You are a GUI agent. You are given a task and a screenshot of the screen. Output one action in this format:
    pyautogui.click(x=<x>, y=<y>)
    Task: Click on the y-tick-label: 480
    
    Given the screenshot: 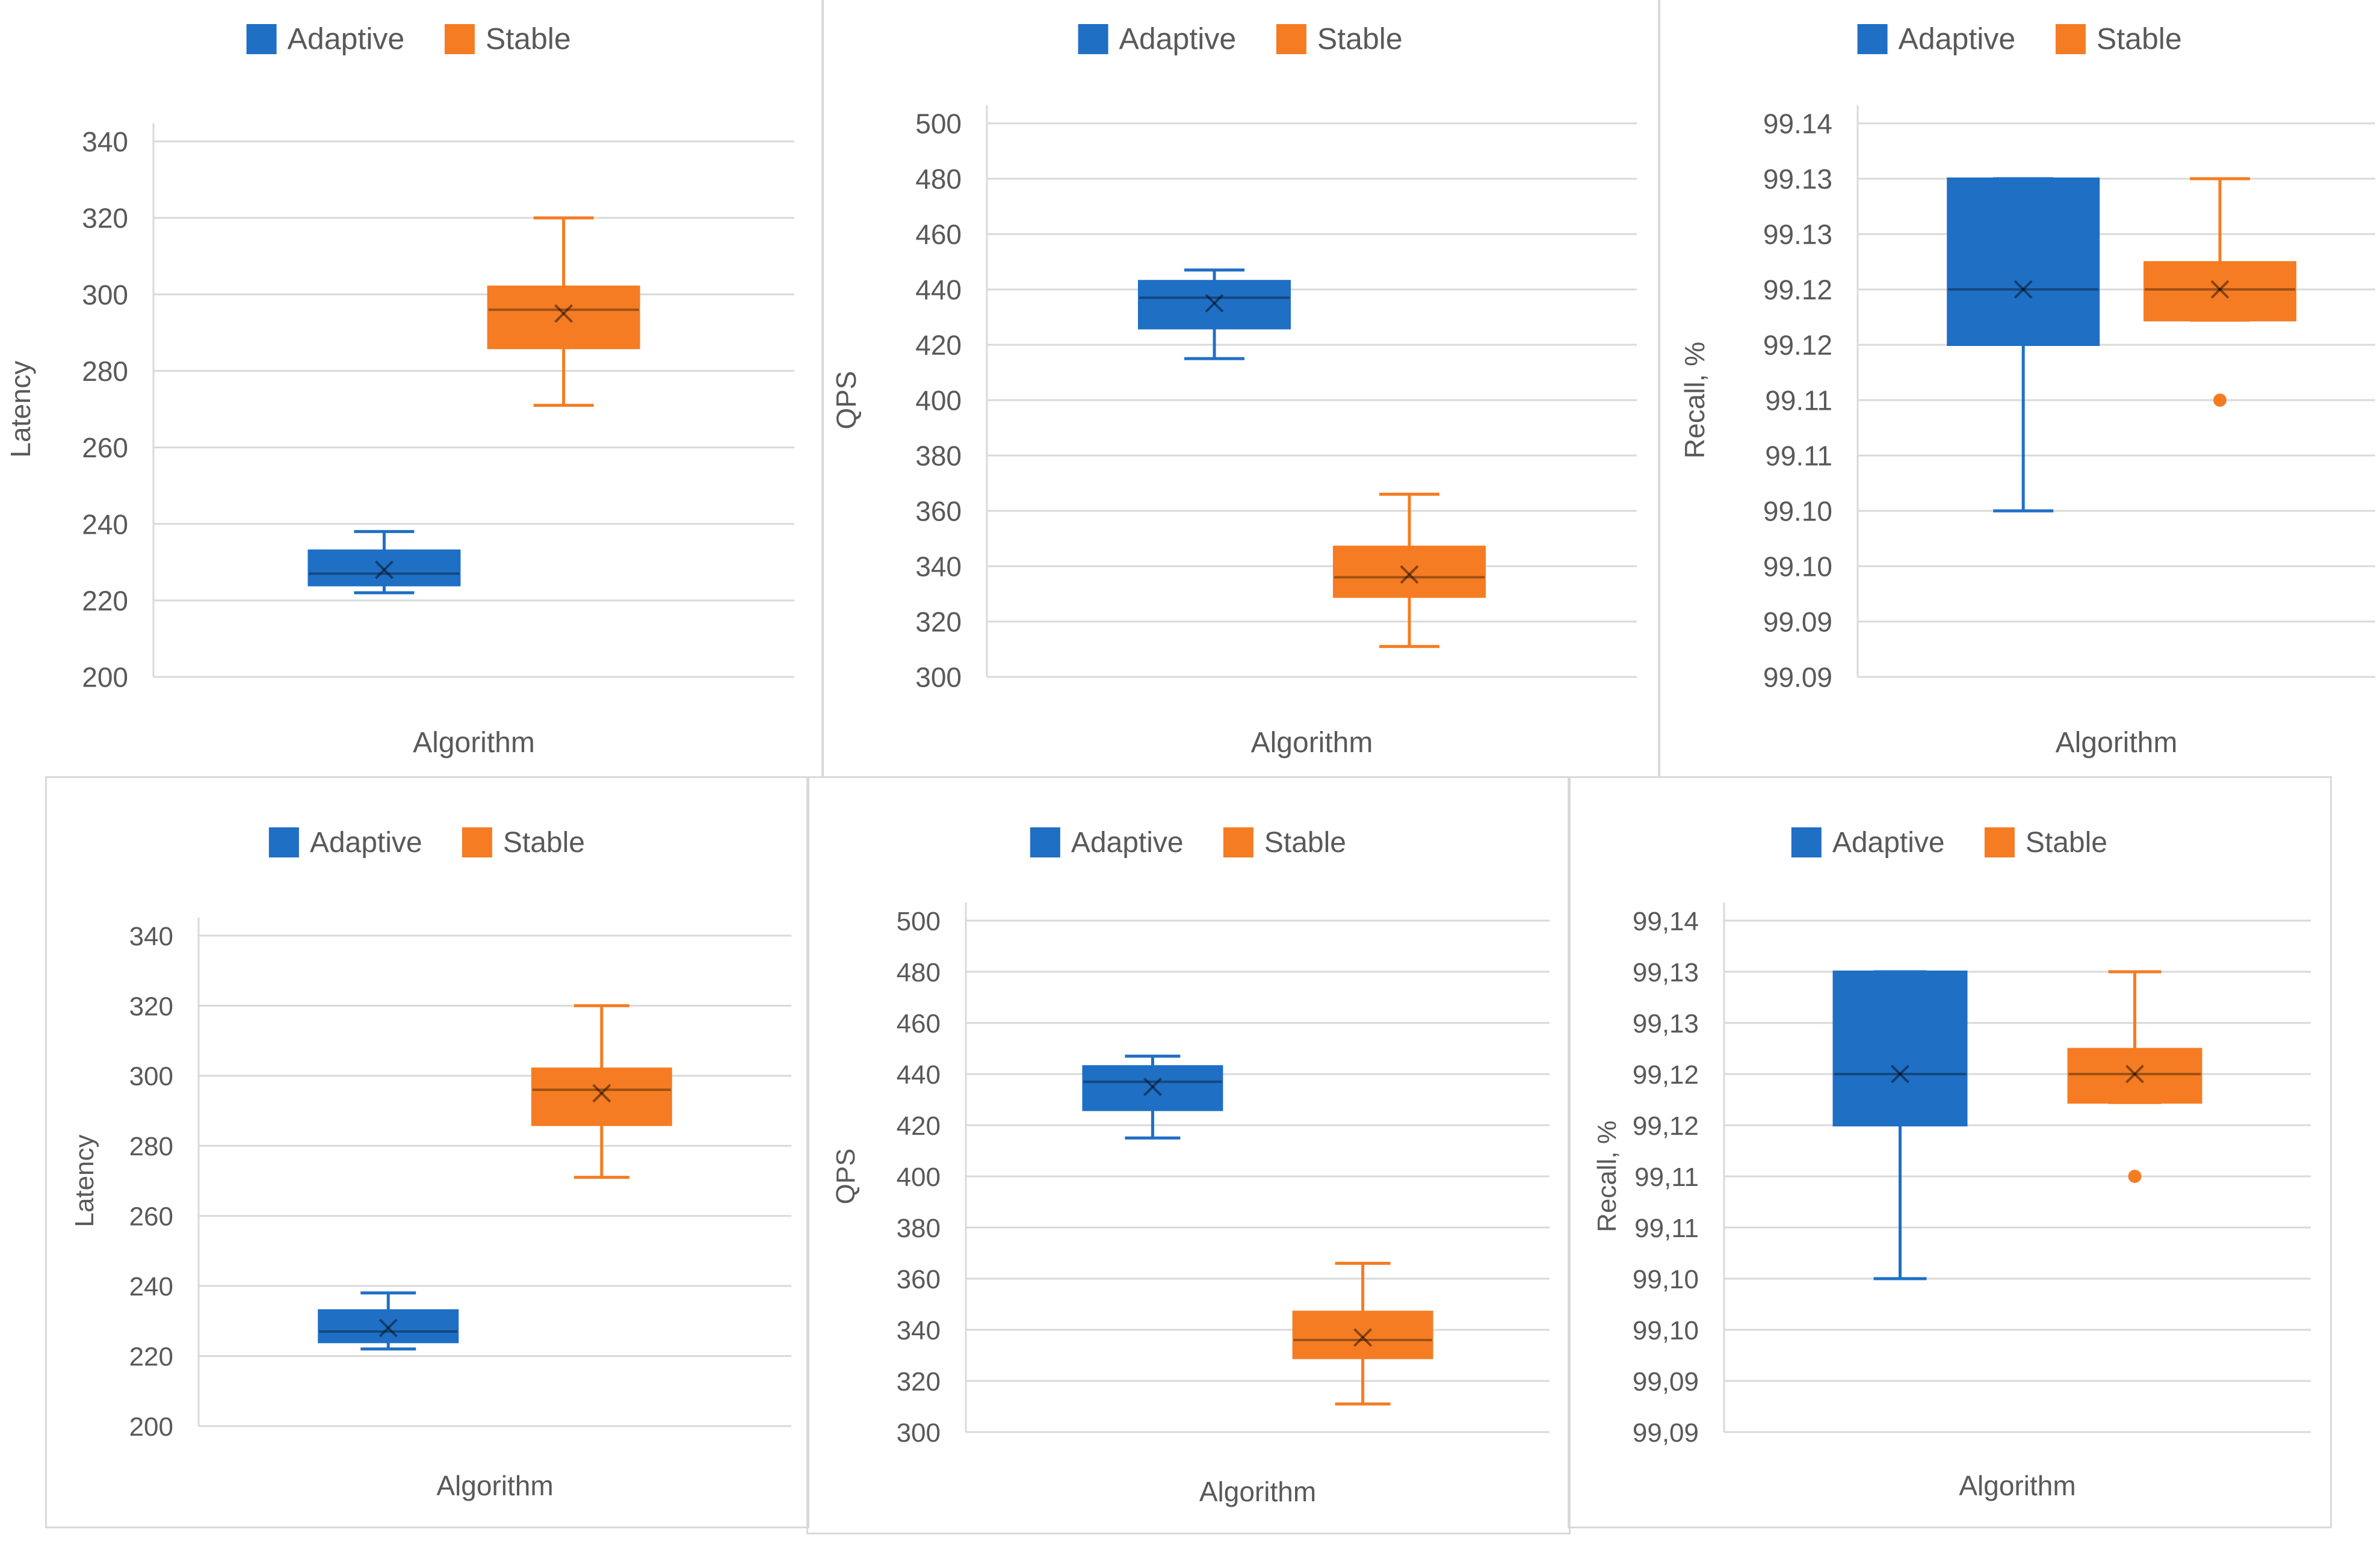 What is the action you would take?
    pyautogui.click(x=919, y=972)
    